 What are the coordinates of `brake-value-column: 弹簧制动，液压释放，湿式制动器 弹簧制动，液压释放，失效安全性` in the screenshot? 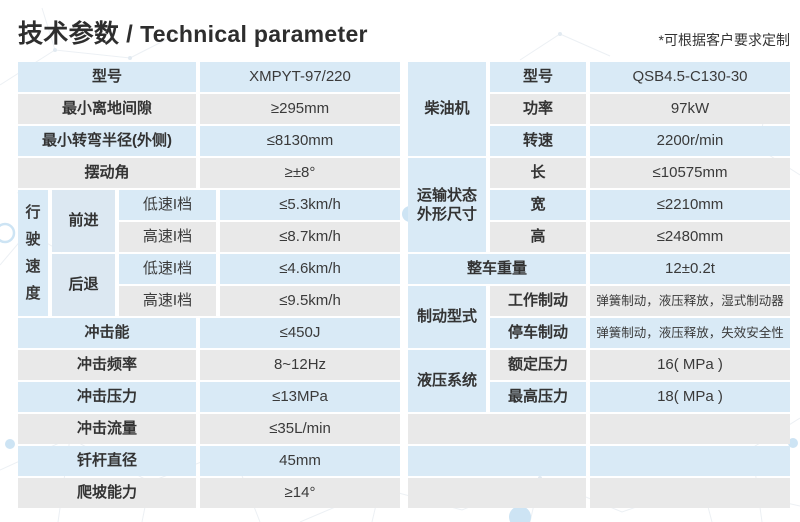 It's located at (690, 317).